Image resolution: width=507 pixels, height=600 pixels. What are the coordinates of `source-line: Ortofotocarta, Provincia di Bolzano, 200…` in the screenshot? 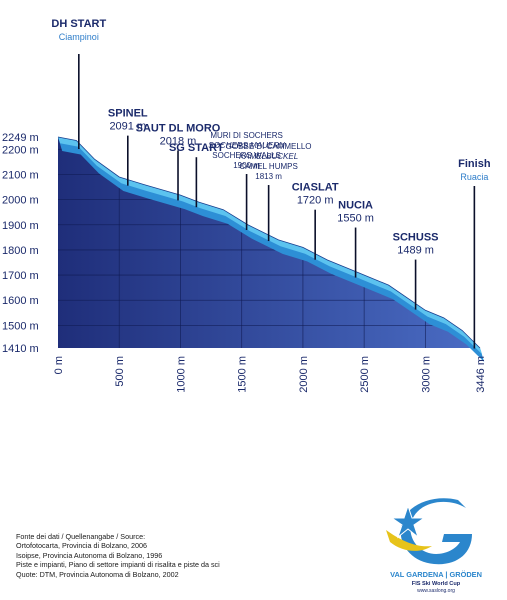 It's located at (82, 546).